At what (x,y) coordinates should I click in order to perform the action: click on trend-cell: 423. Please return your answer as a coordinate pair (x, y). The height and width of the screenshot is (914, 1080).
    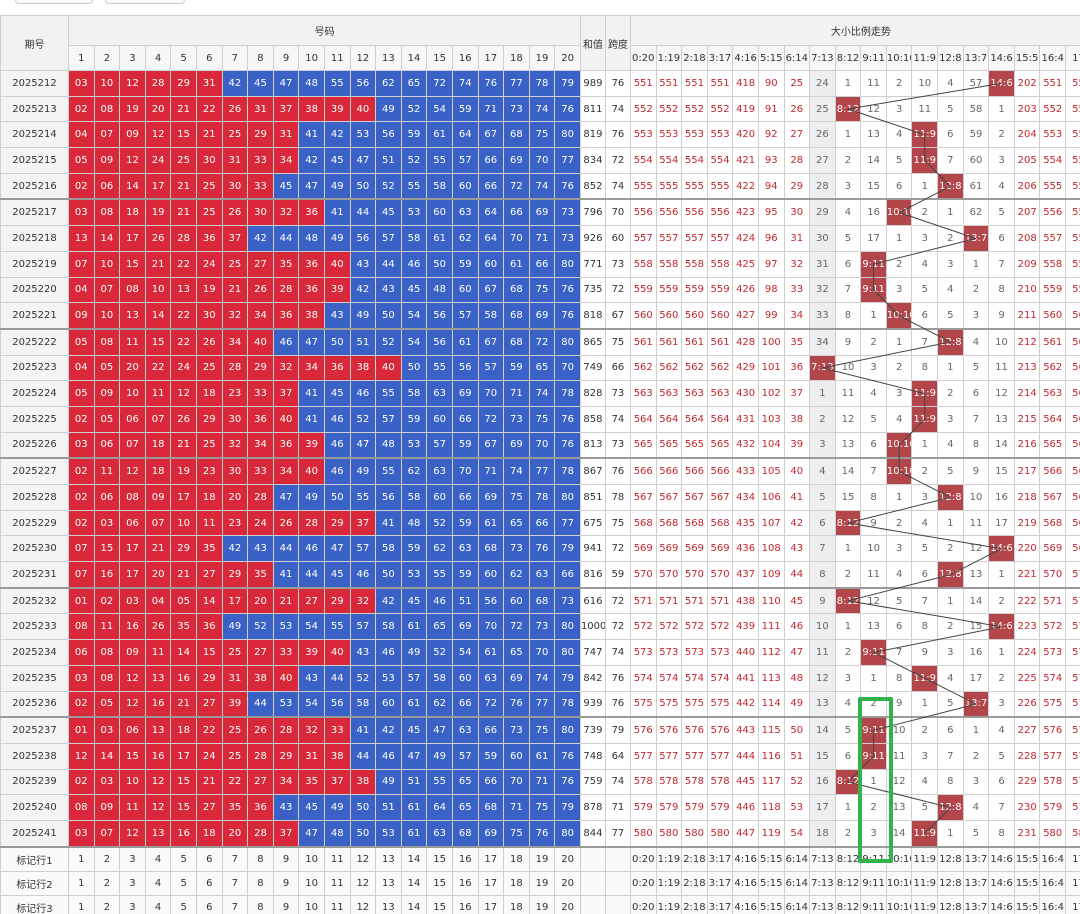
    Looking at the image, I should click on (745, 212).